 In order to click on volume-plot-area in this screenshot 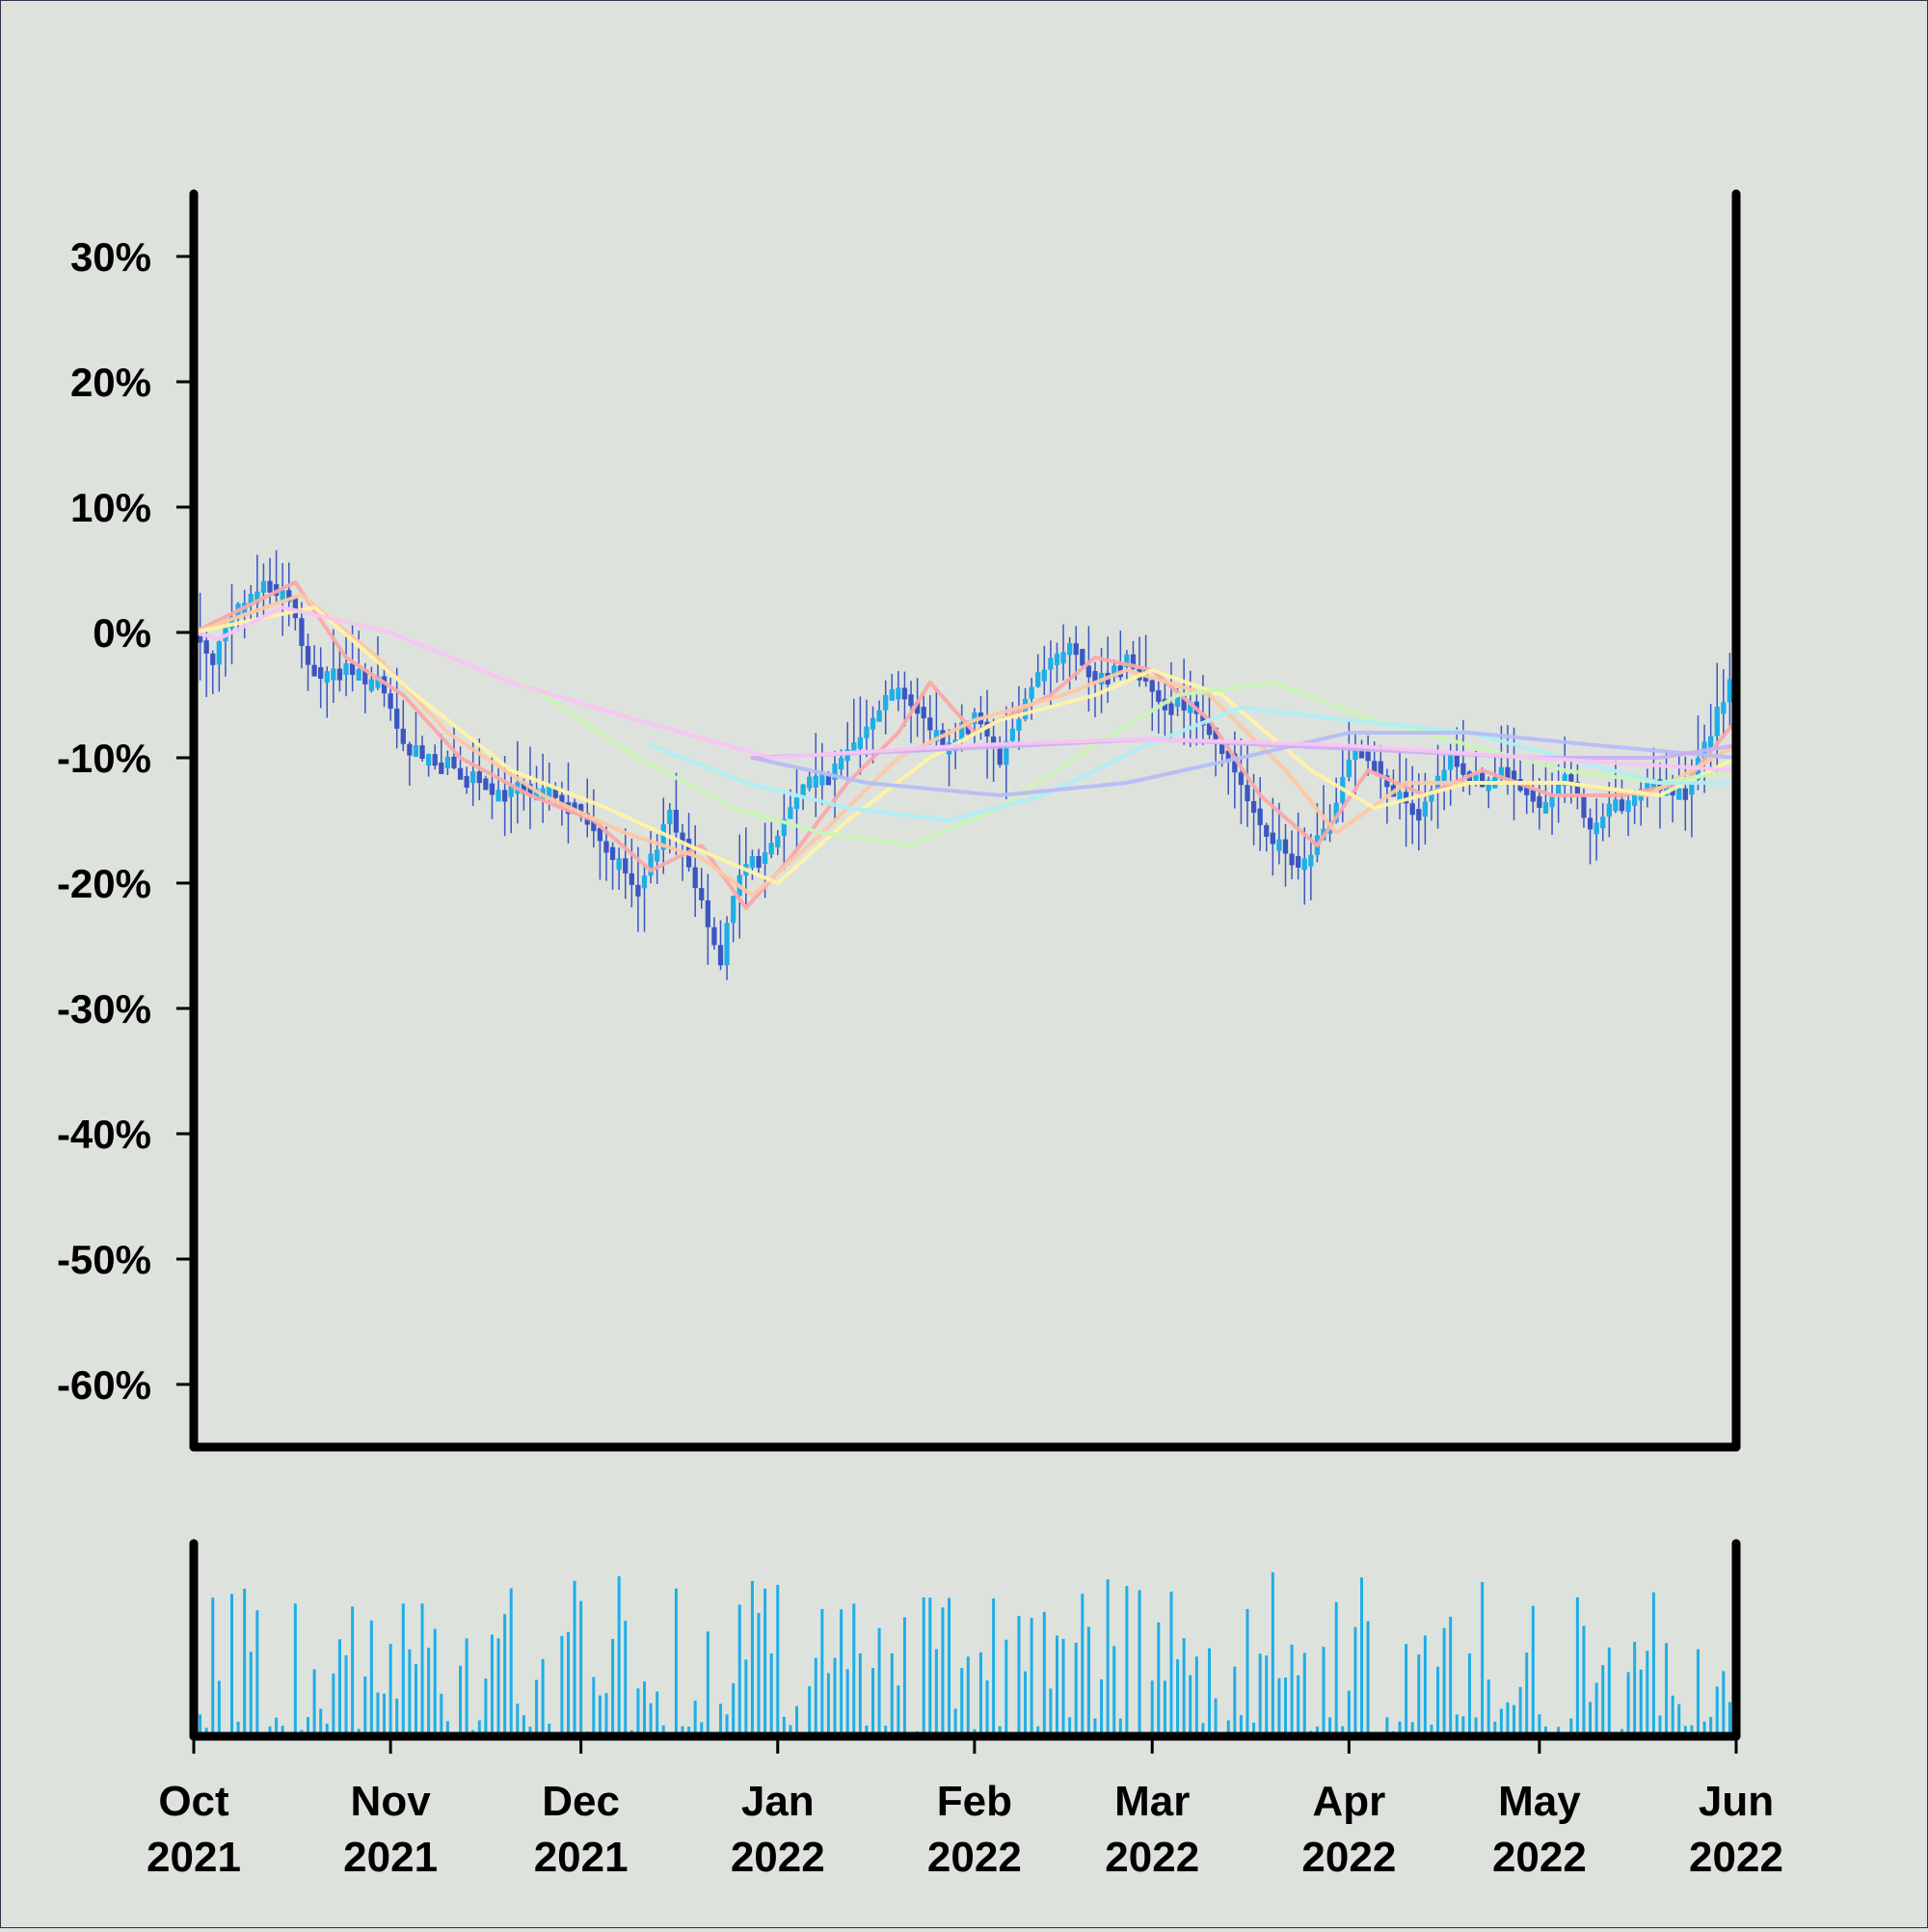, I will do `click(966, 1654)`.